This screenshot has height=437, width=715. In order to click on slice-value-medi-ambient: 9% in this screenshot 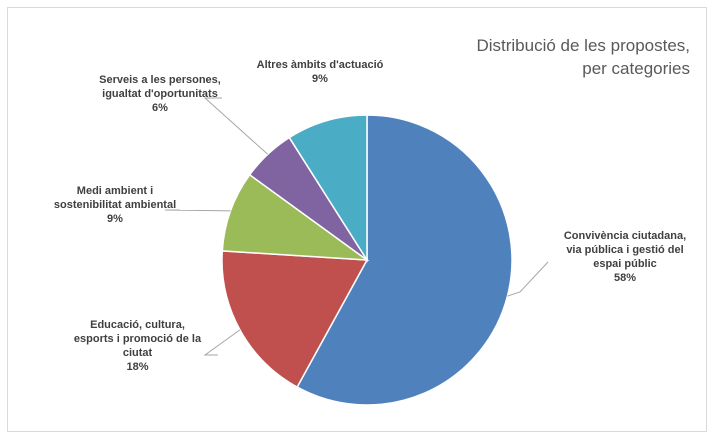, I will do `click(115, 219)`.